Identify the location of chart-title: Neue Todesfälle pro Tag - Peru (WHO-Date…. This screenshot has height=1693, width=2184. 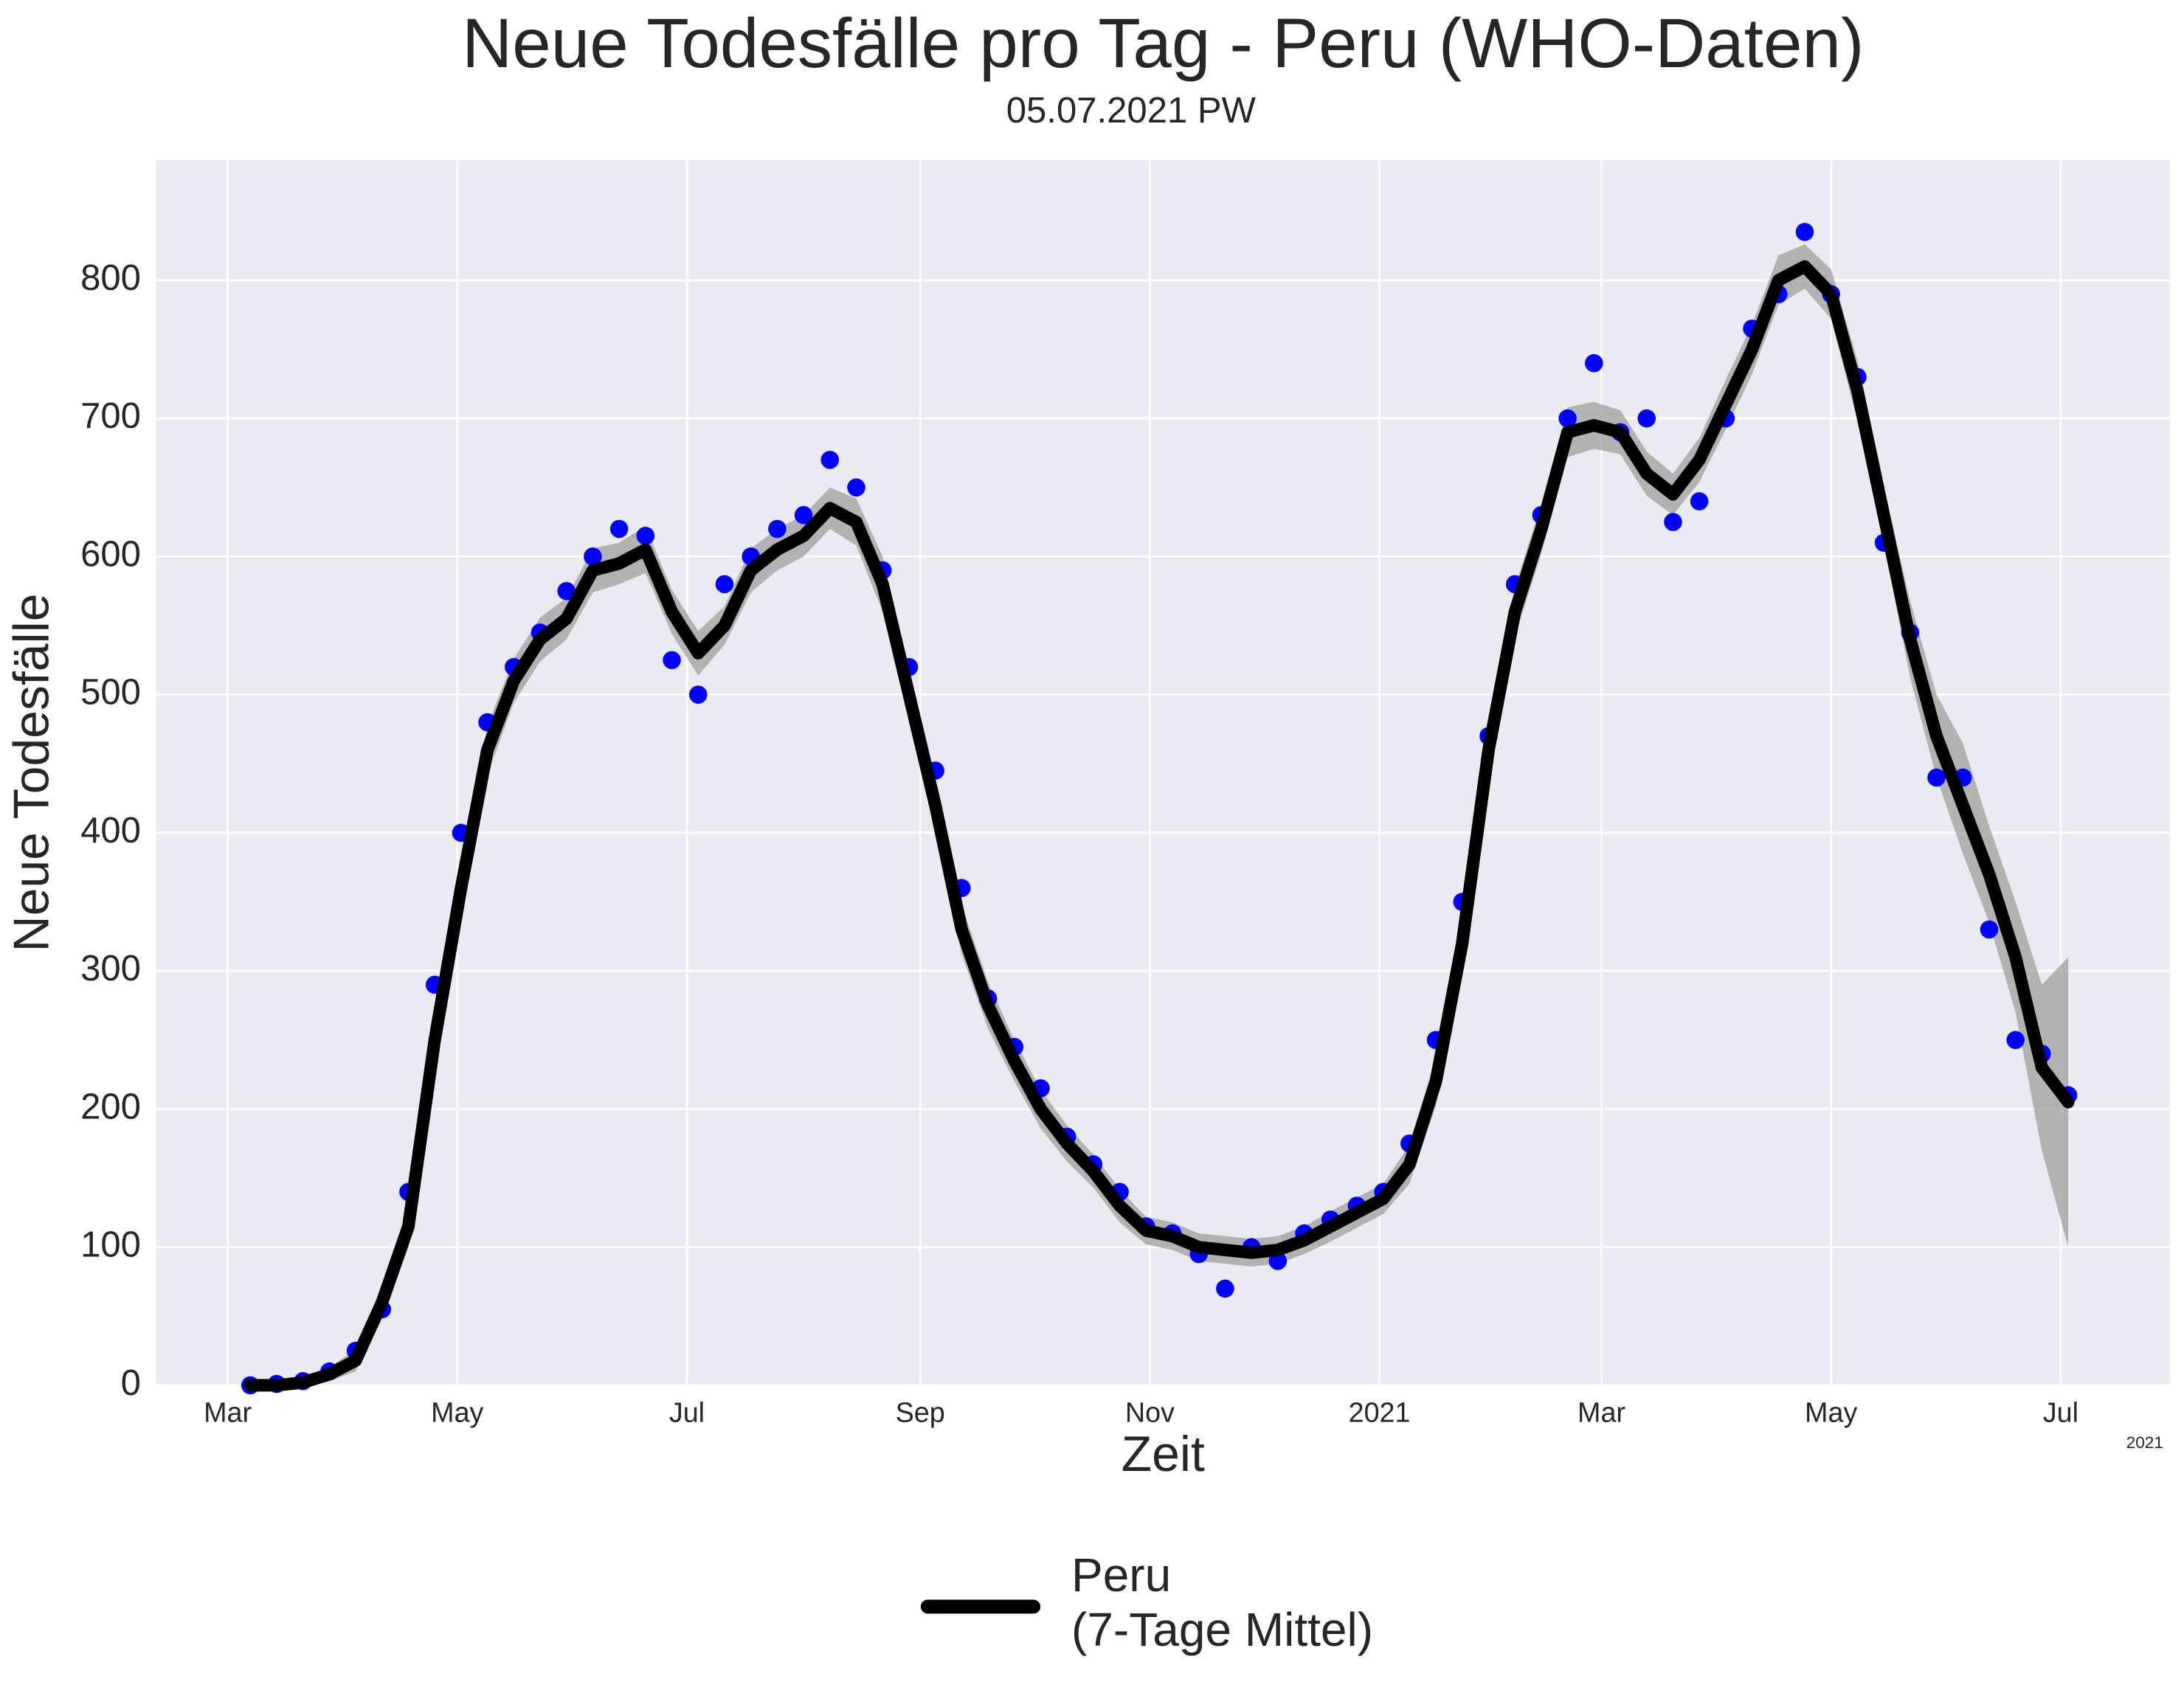
(1163, 43).